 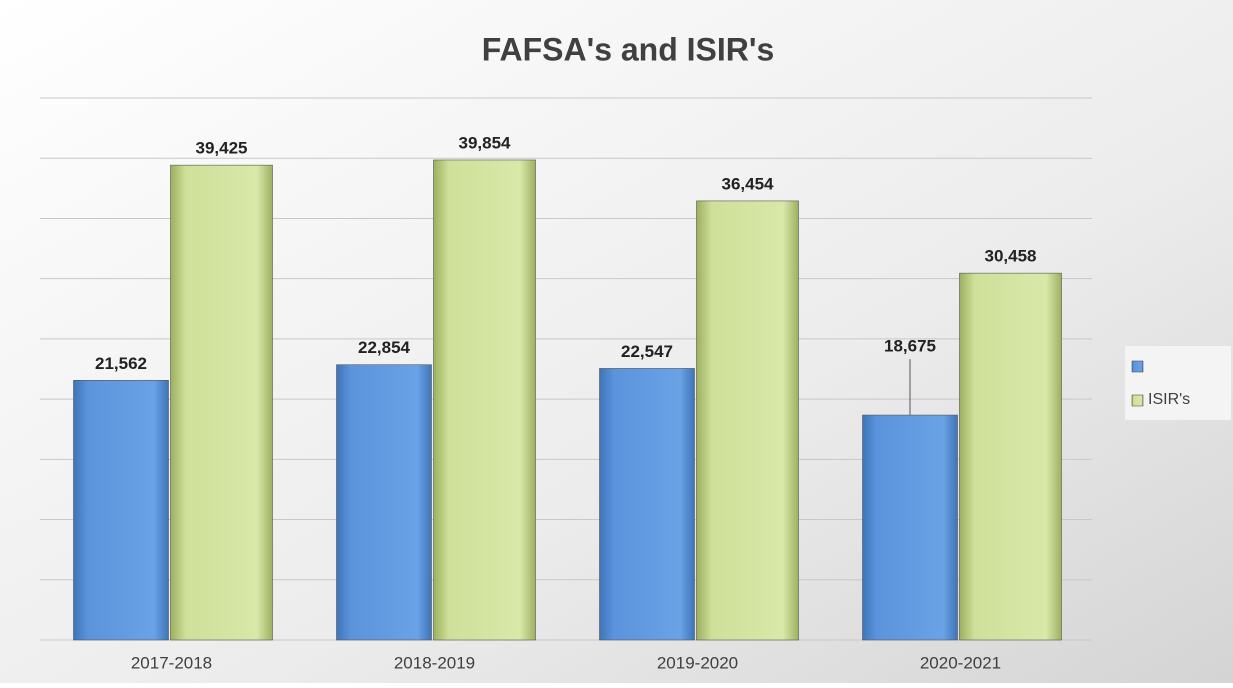 What do you see at coordinates (647, 351) in the screenshot?
I see `data-label: 22,547` at bounding box center [647, 351].